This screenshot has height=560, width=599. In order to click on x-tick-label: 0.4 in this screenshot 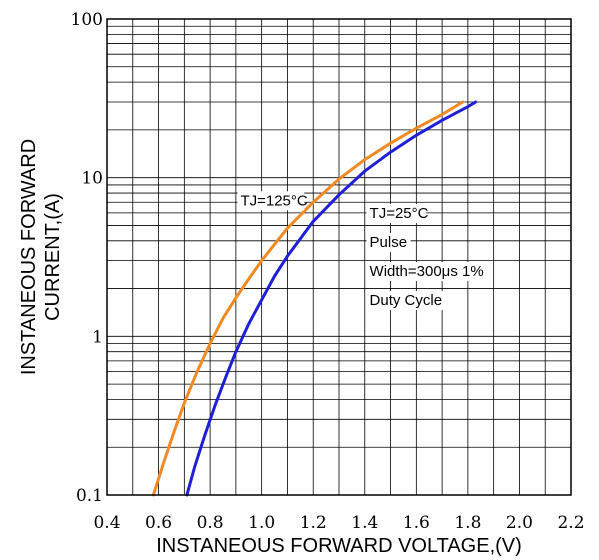, I will do `click(106, 523)`.